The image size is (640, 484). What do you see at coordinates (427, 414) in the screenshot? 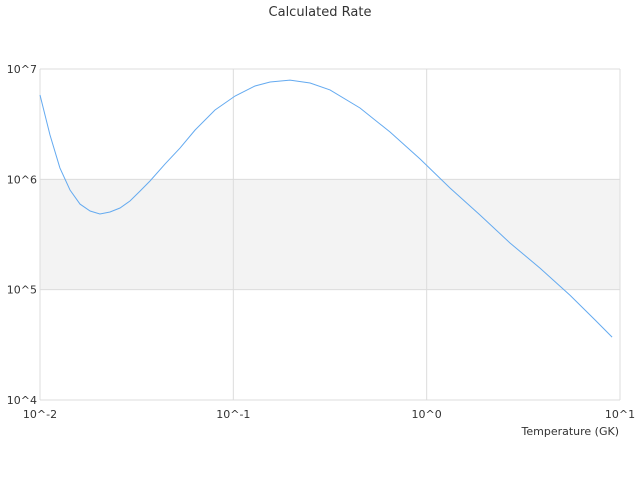
I see `x-tick-label: 10^0` at bounding box center [427, 414].